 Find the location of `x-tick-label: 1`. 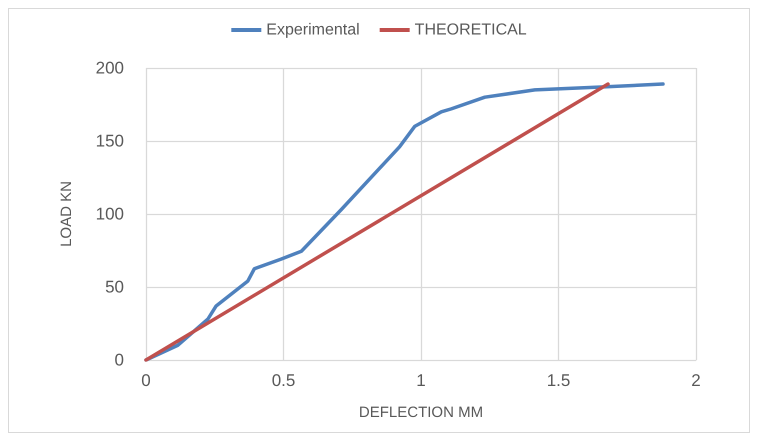

x-tick-label: 1 is located at coordinates (421, 380).